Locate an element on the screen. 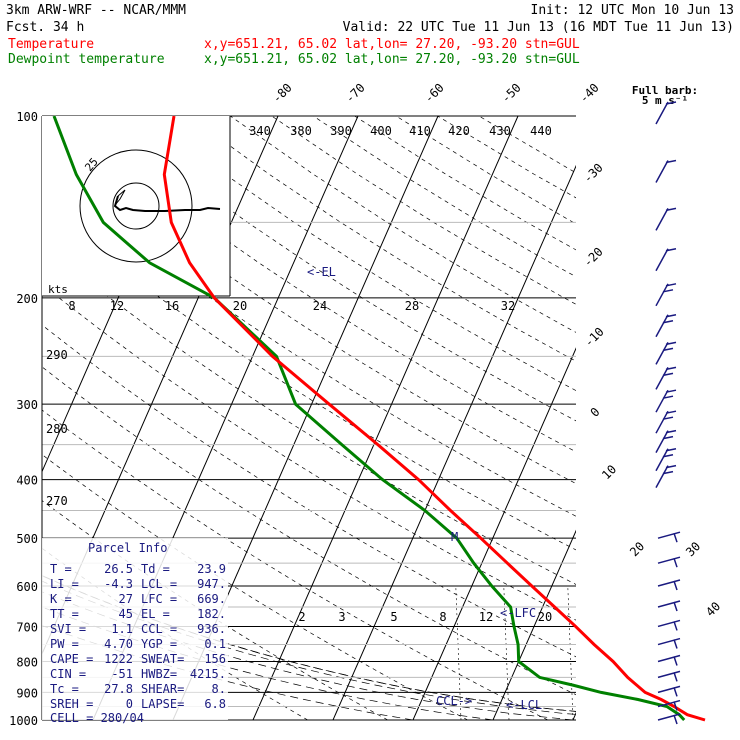 This screenshot has width=740, height=740. parcel-info-v2: 947. is located at coordinates (211, 584).